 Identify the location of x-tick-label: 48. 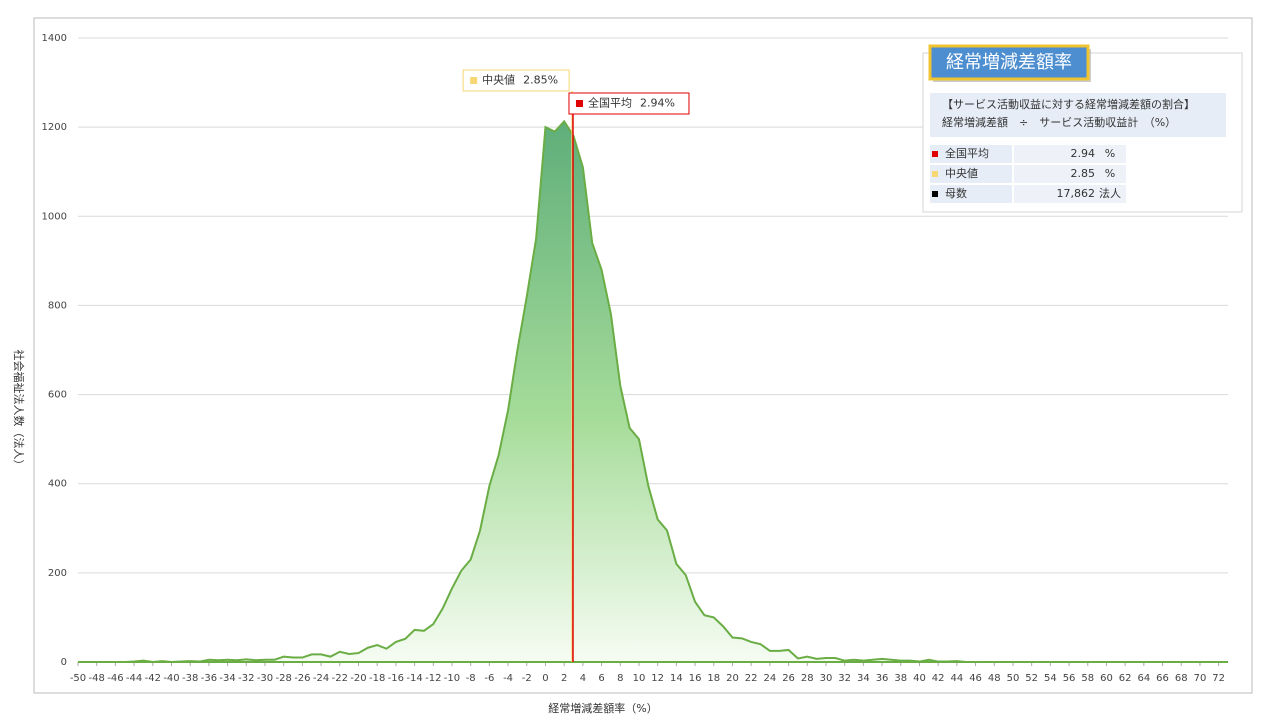
(994, 678).